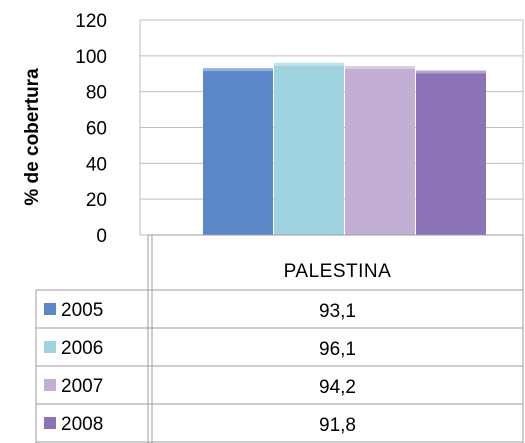  What do you see at coordinates (82, 386) in the screenshot?
I see `legend-label: 2007` at bounding box center [82, 386].